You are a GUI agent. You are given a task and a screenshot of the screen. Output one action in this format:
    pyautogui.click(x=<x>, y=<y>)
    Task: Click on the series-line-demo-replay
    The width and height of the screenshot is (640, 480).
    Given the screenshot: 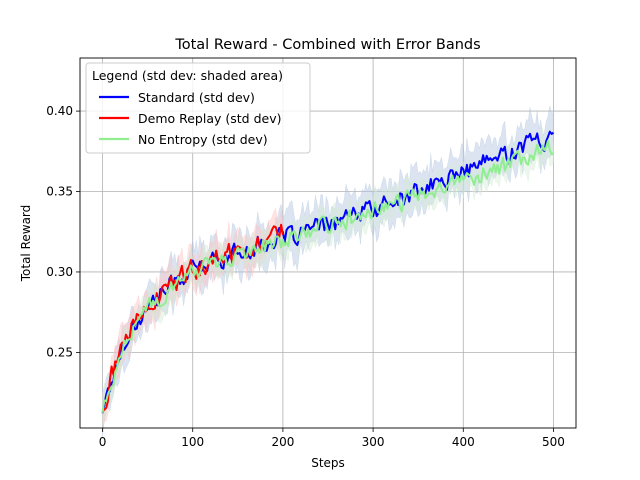 What is the action you would take?
    pyautogui.click(x=192, y=318)
    